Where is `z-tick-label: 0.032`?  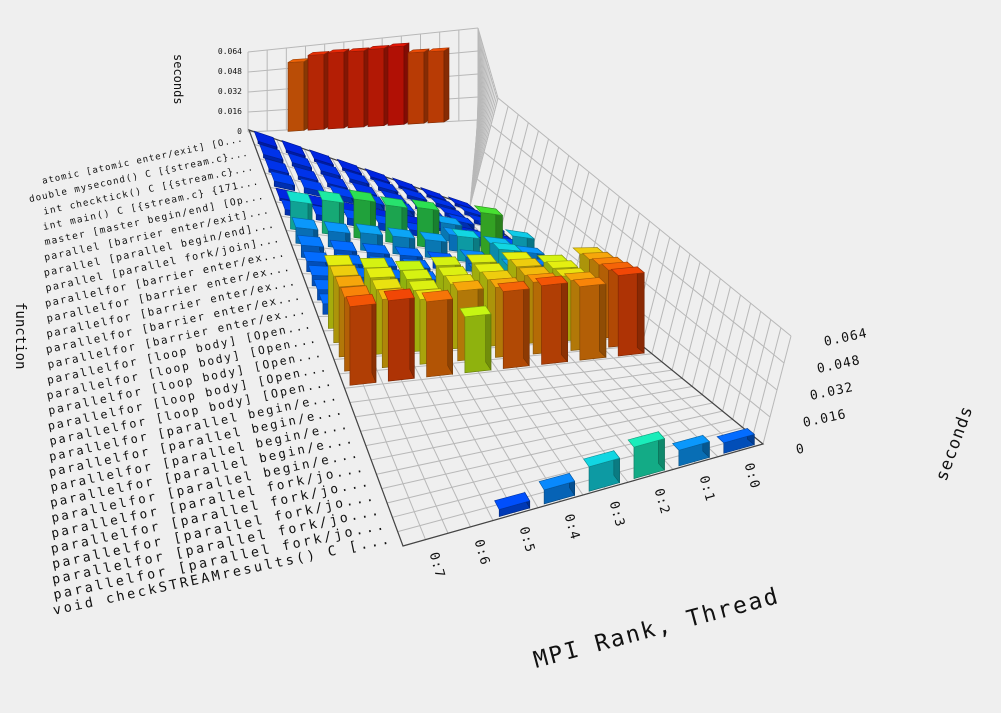 z-tick-label: 0.032 is located at coordinates (832, 392).